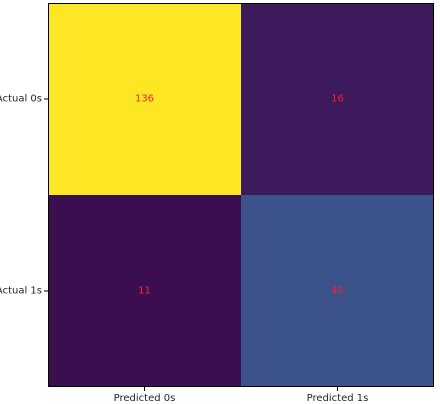 The width and height of the screenshot is (440, 404). Describe the element at coordinates (21, 291) in the screenshot. I see `y-tick-label: Actual 1s` at that location.